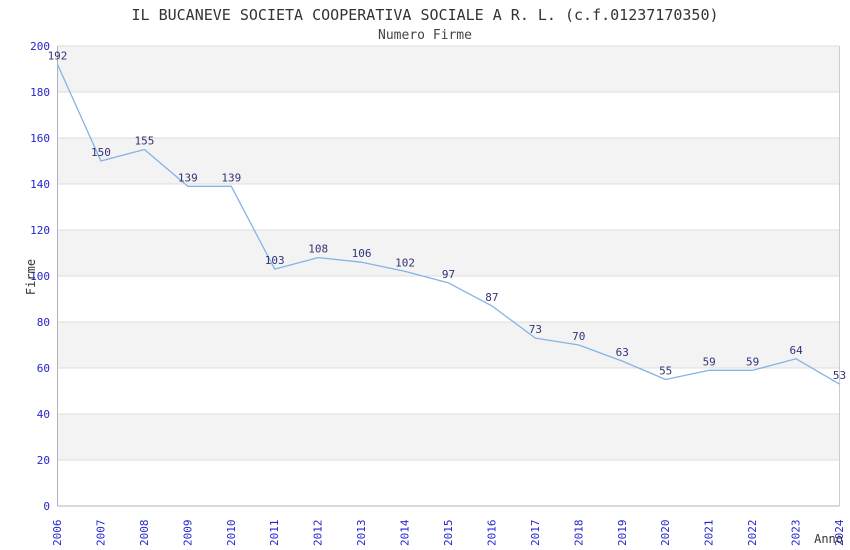 This screenshot has width=850, height=550. What do you see at coordinates (40, 46) in the screenshot?
I see `y-tick-label: 200` at bounding box center [40, 46].